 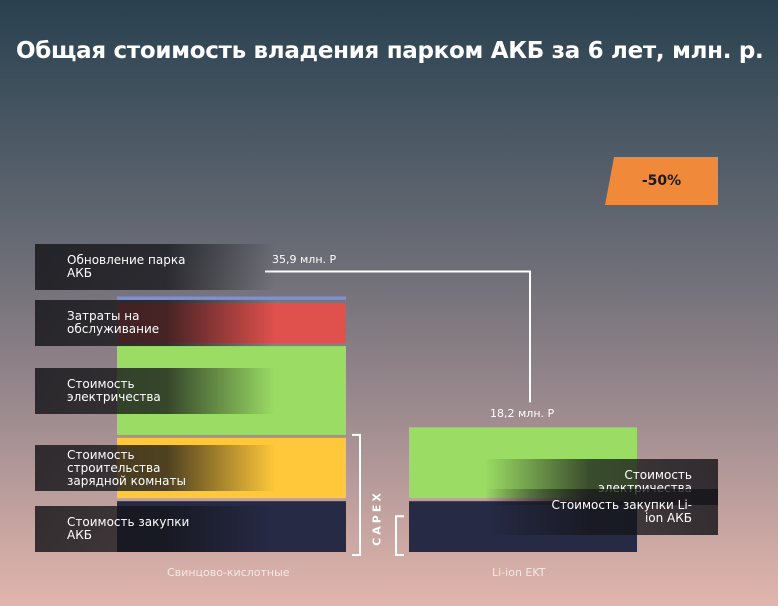 I want to click on segment-label-left-fleet_update: Обновление парка АКБ, so click(x=155, y=266).